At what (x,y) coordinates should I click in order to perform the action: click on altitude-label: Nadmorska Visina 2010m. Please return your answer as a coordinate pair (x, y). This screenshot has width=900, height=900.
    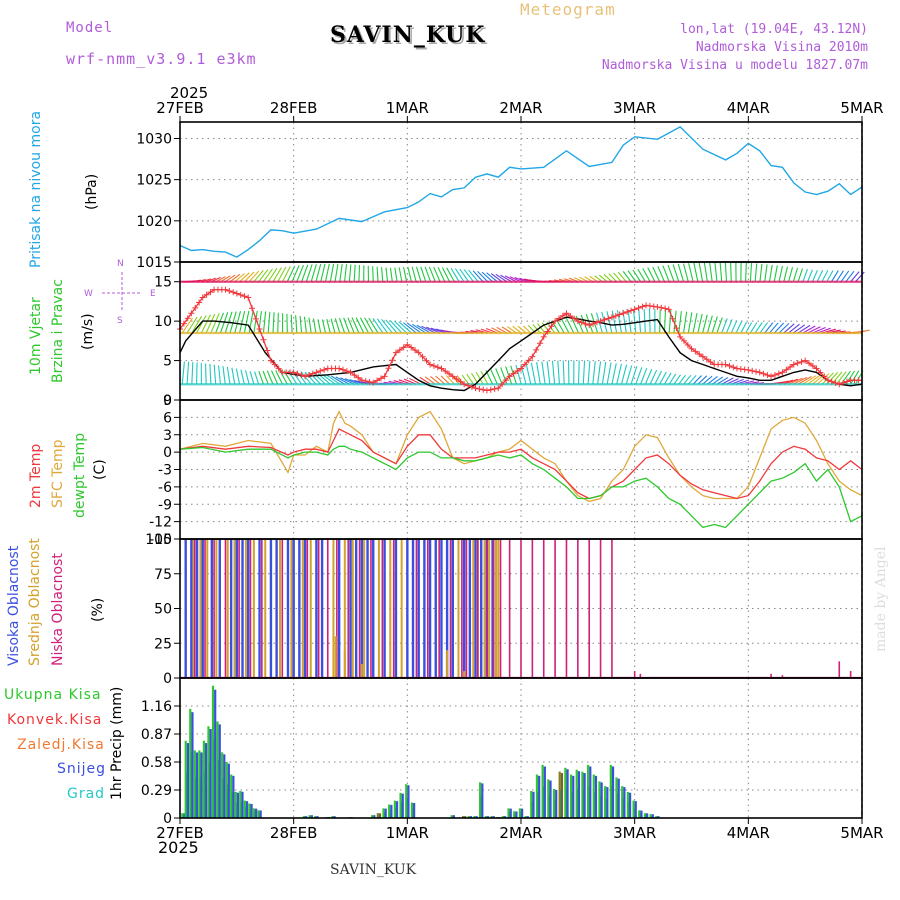
    Looking at the image, I should click on (781, 47).